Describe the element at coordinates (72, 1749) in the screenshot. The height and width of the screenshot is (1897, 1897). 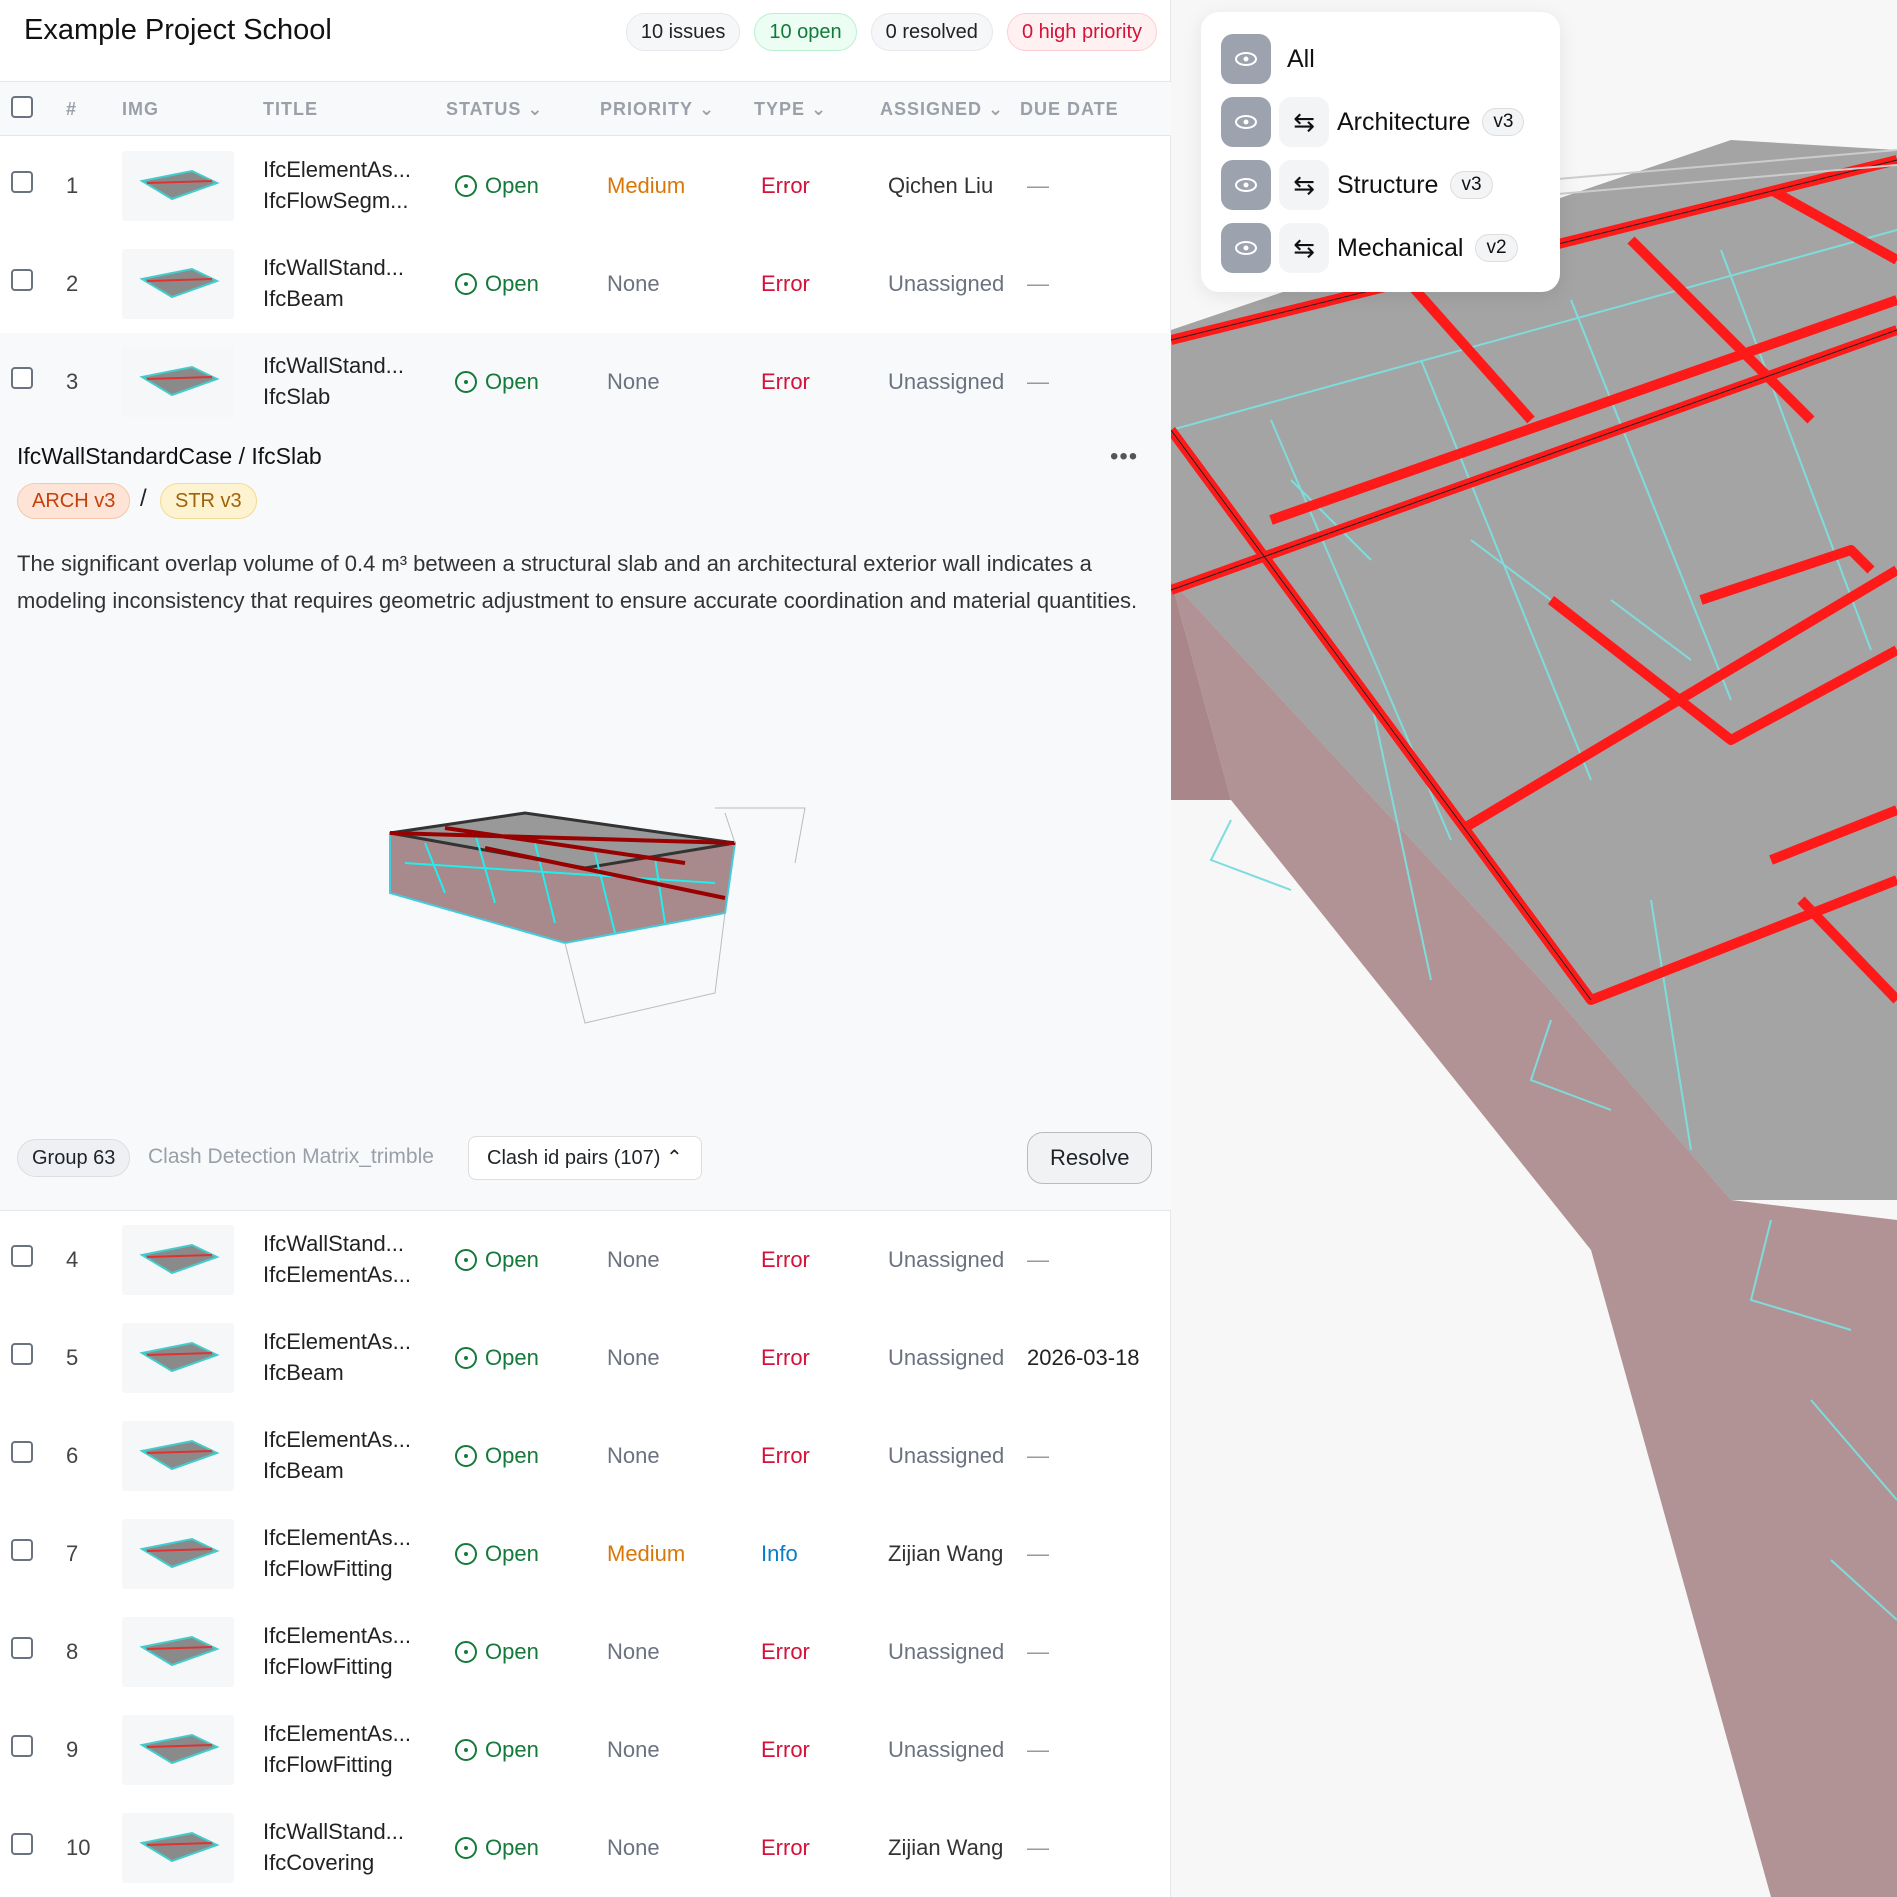
I see `row-number: 9` at that location.